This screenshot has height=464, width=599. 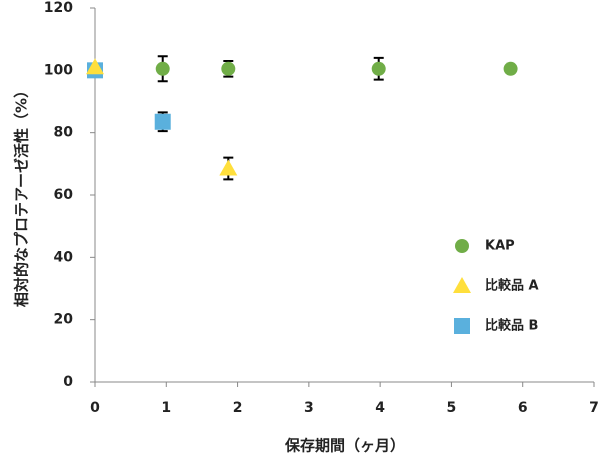 I want to click on y-tick-label: 60, so click(x=64, y=195).